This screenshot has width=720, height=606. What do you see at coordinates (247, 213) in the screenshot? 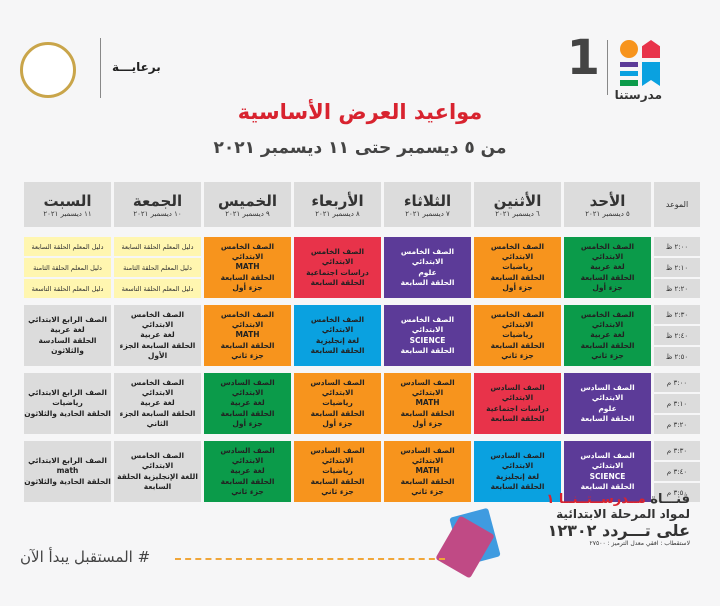
I see `day-date: ٩ ديسمبر ٢٠٢١` at bounding box center [247, 213].